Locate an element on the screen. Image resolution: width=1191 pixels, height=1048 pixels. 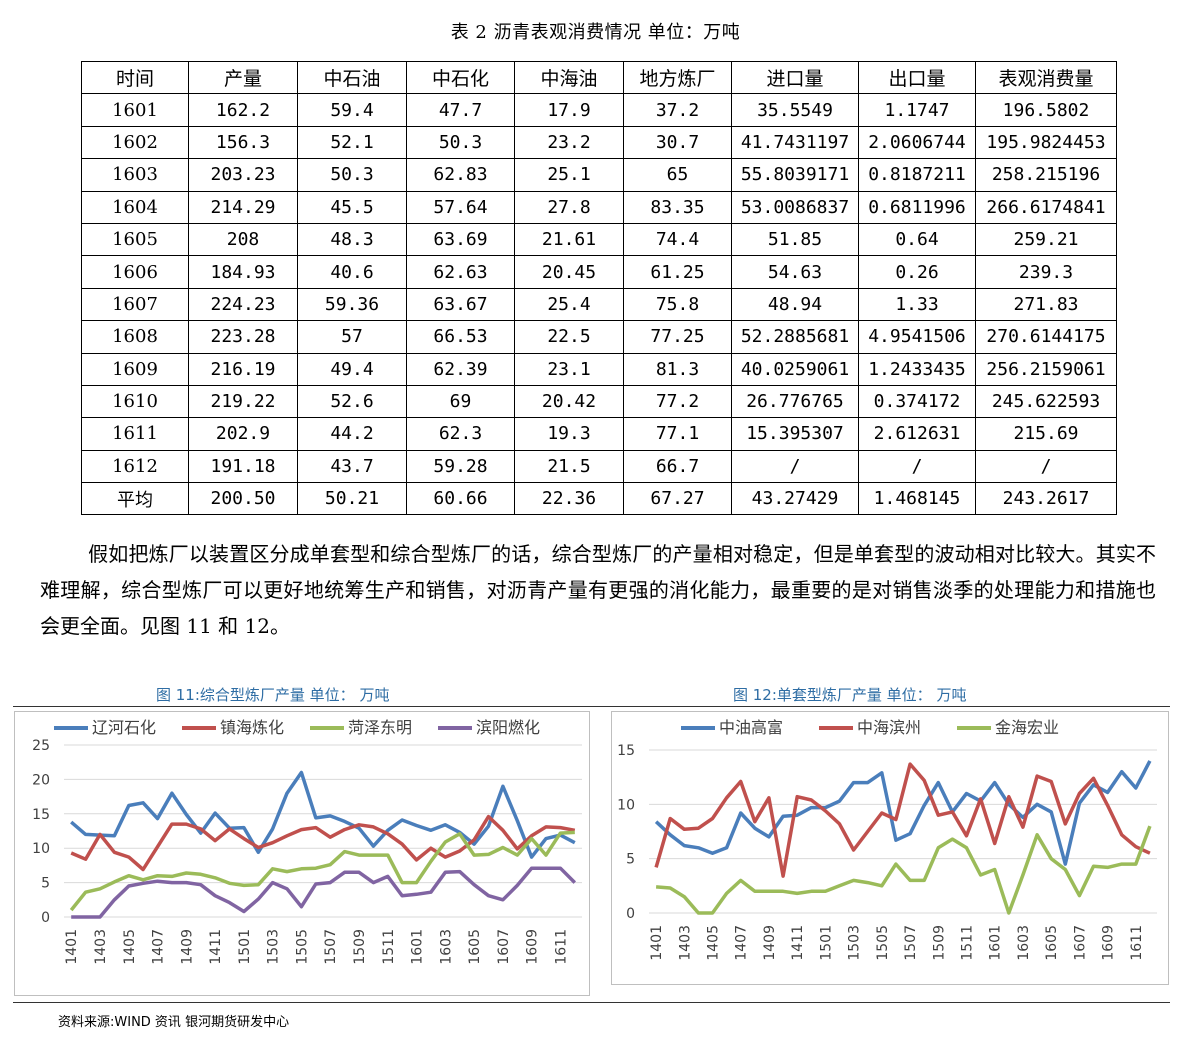
x-tick-label: 1511 is located at coordinates (968, 943).